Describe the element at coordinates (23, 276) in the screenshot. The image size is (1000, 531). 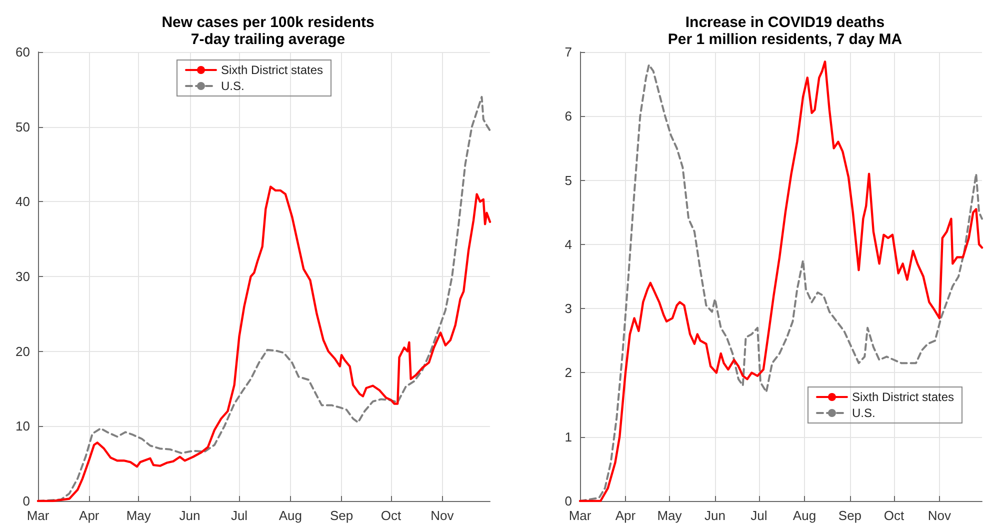
I see `y-tick-label: 30` at that location.